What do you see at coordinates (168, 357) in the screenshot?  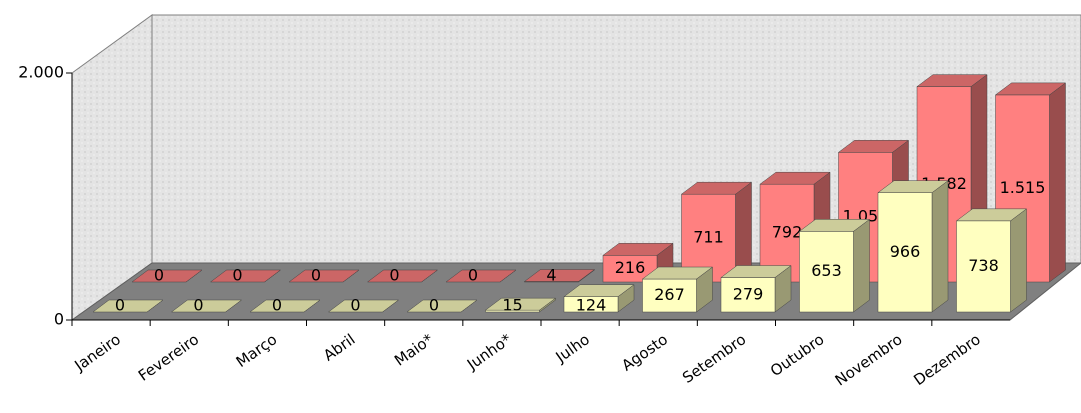 I see `x-tick-label: Fevereiro` at bounding box center [168, 357].